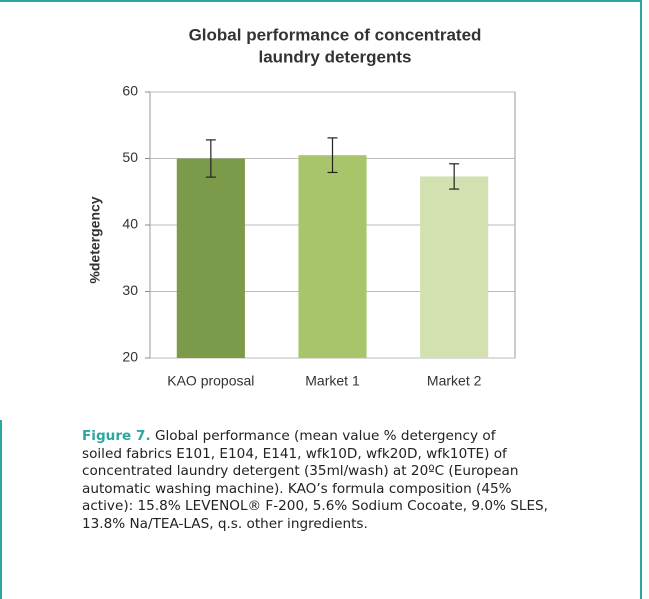  Describe the element at coordinates (130, 157) in the screenshot. I see `y-tick-label: 50` at that location.